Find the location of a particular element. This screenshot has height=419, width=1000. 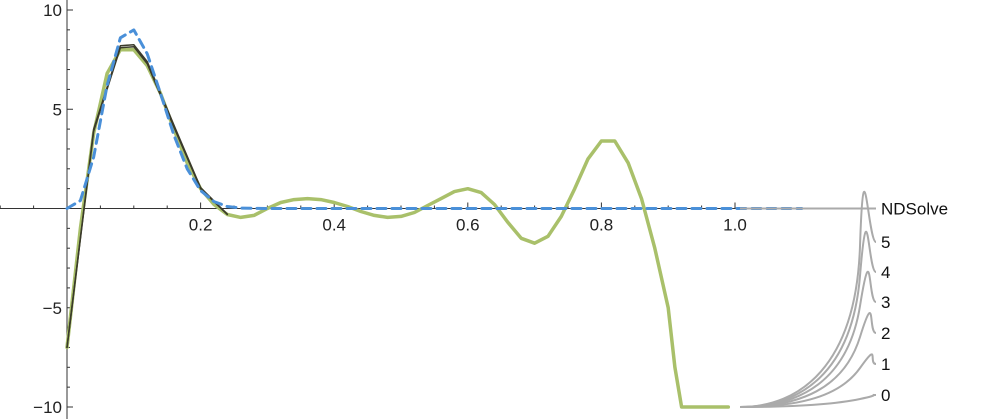

legend: NDSolve 5 4 3 2 1 0 is located at coordinates (843, 299).